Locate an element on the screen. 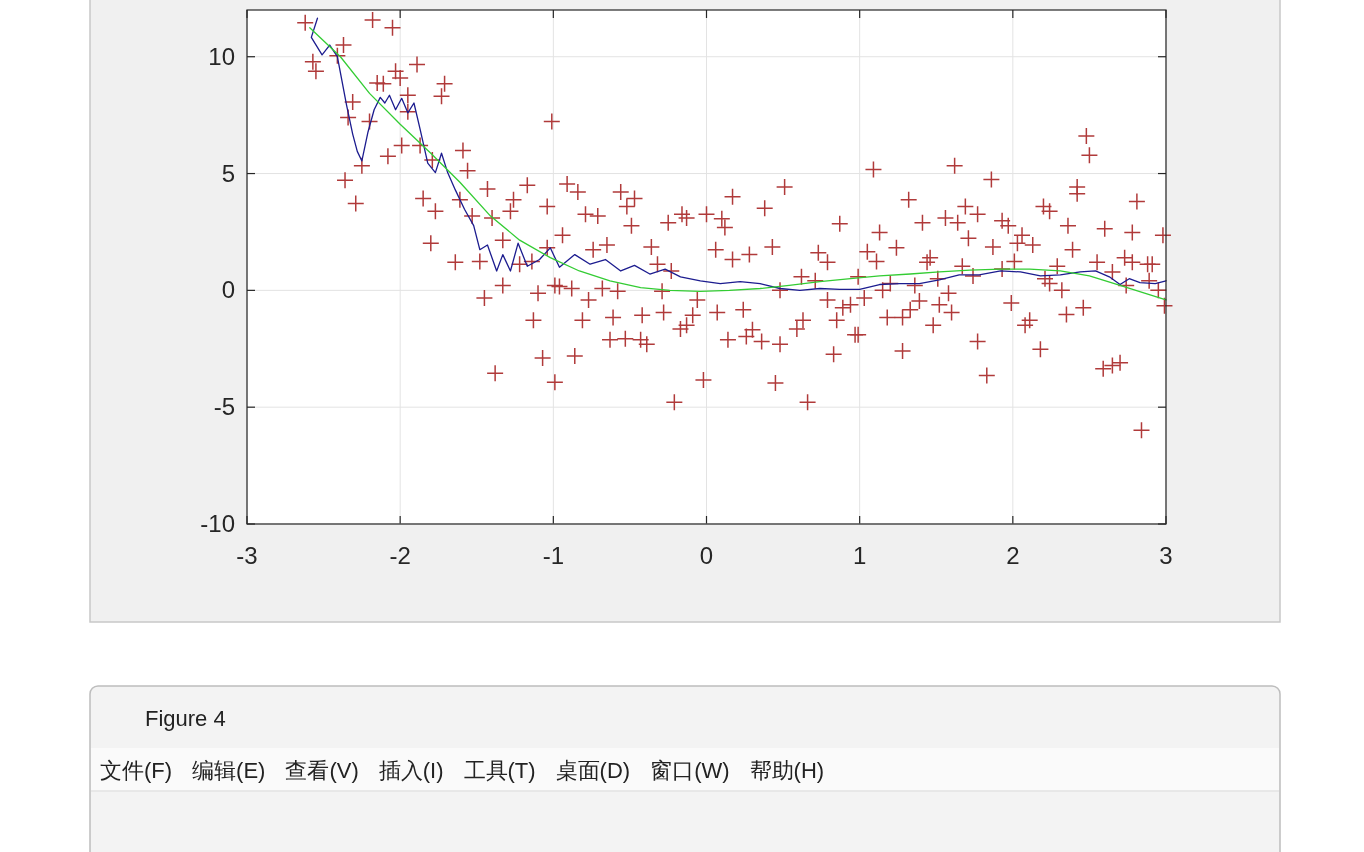  x-tick-label: -3 is located at coordinates (247, 555).